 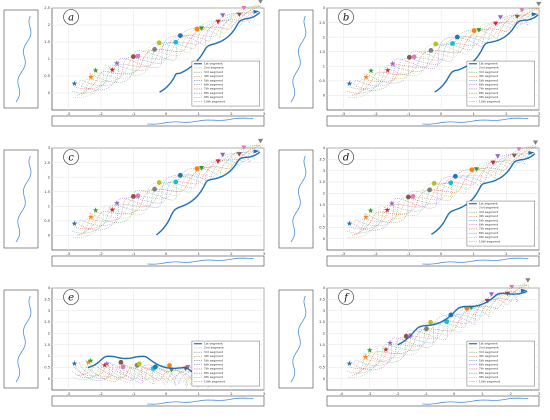 I want to click on legend-entry: 7th segment, so click(x=489, y=89).